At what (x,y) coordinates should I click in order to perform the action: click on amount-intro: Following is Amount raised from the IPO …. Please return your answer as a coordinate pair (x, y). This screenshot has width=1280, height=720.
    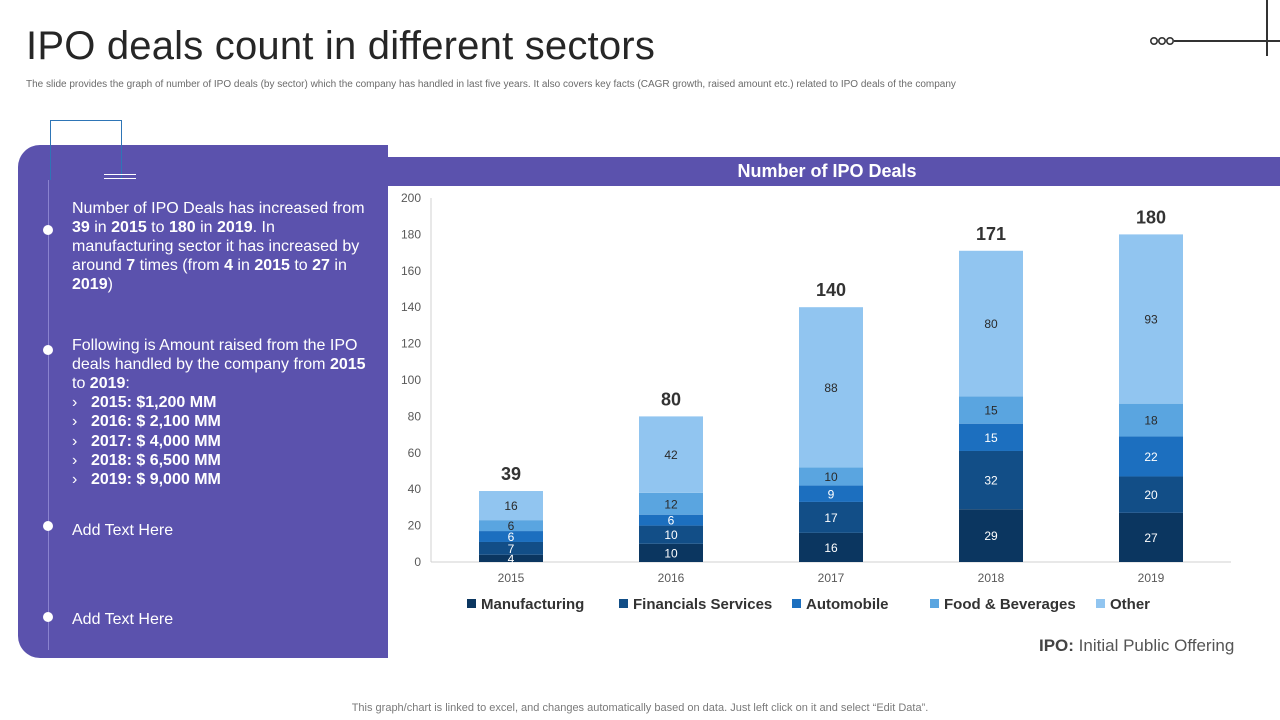
    Looking at the image, I should click on (219, 364).